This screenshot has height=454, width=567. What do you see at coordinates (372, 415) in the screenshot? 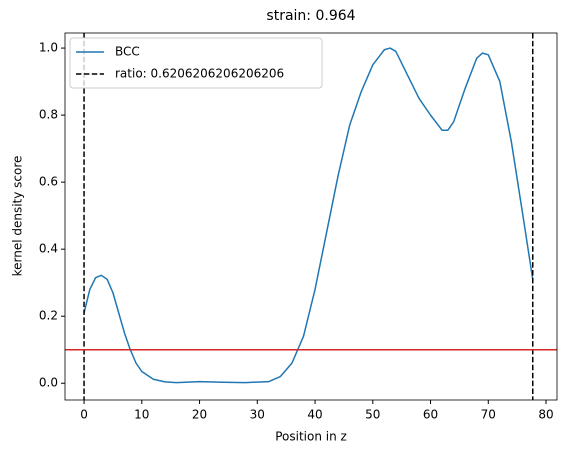
I see `x-tick-label: 50` at bounding box center [372, 415].